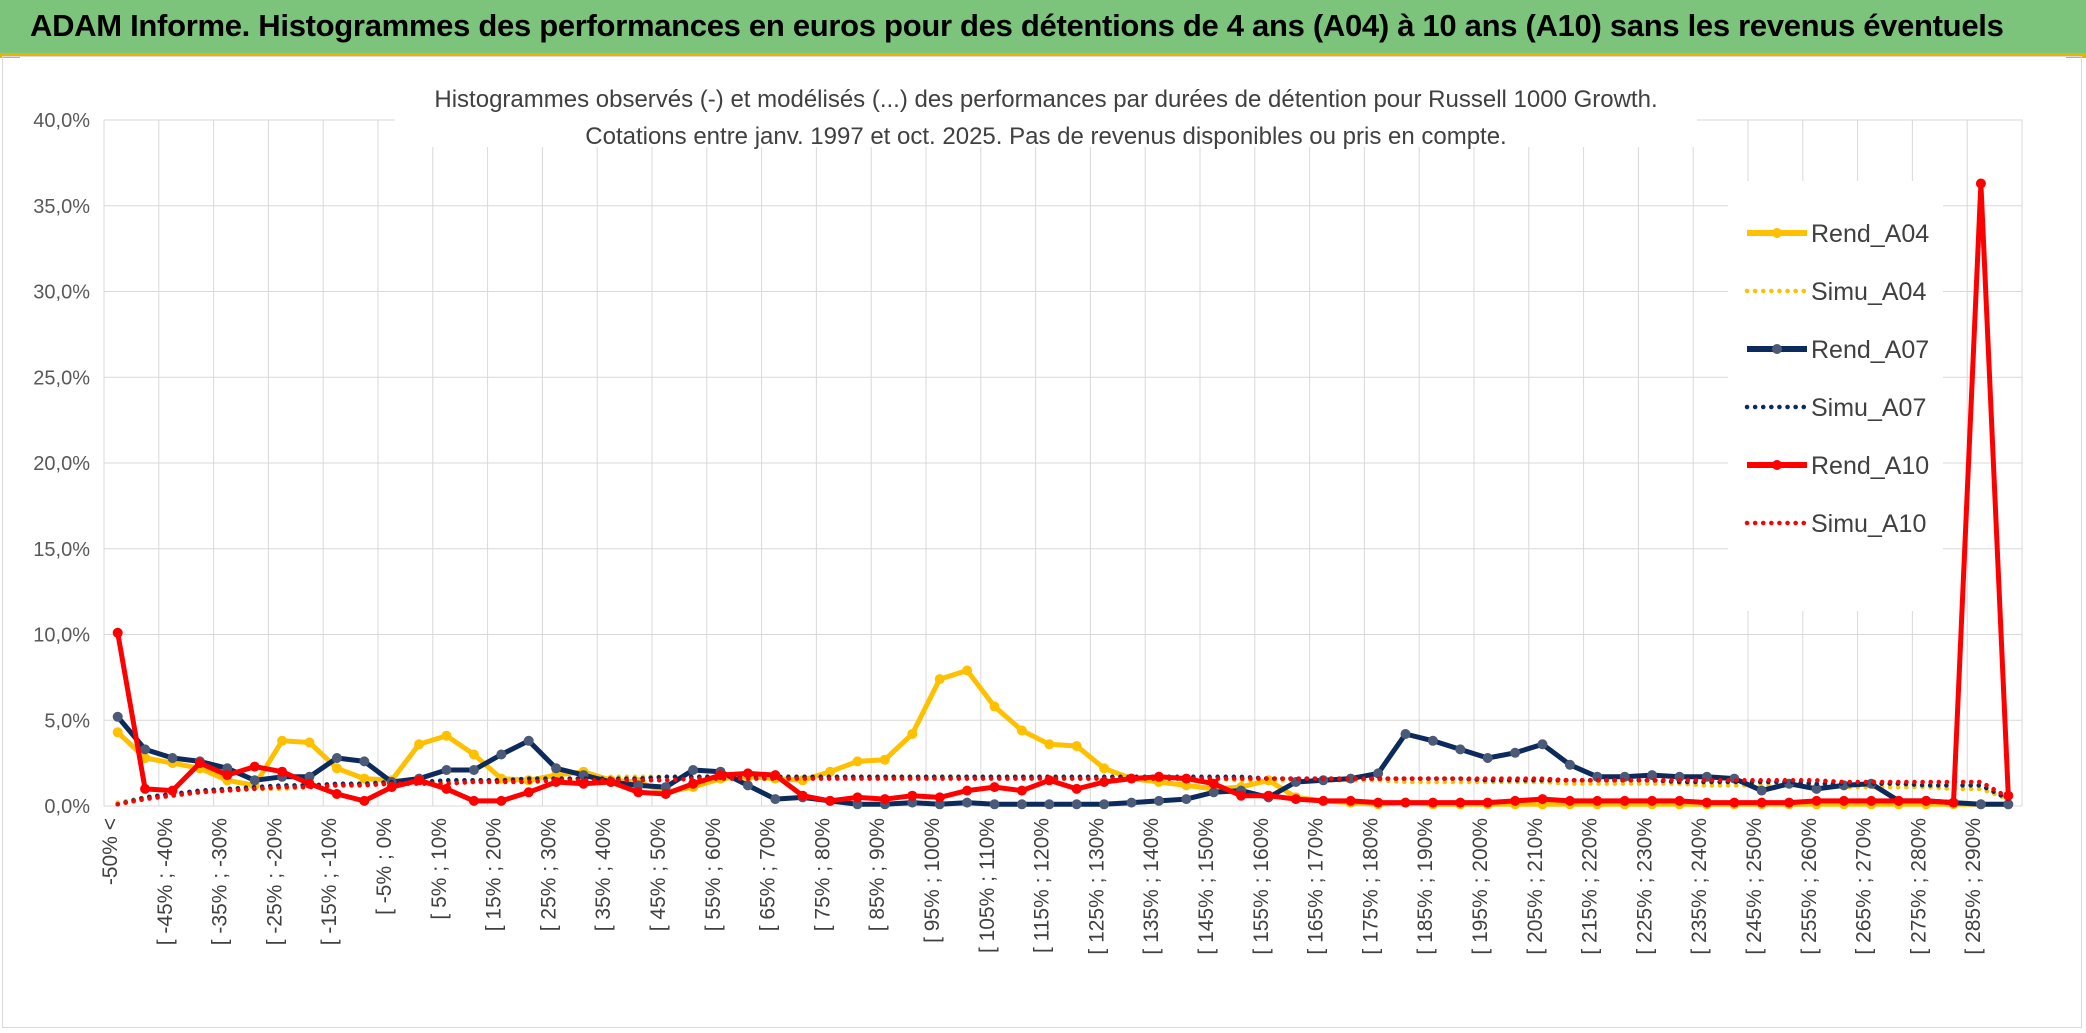  What do you see at coordinates (61, 464) in the screenshot?
I see `y-tick-label: 20,0%` at bounding box center [61, 464].